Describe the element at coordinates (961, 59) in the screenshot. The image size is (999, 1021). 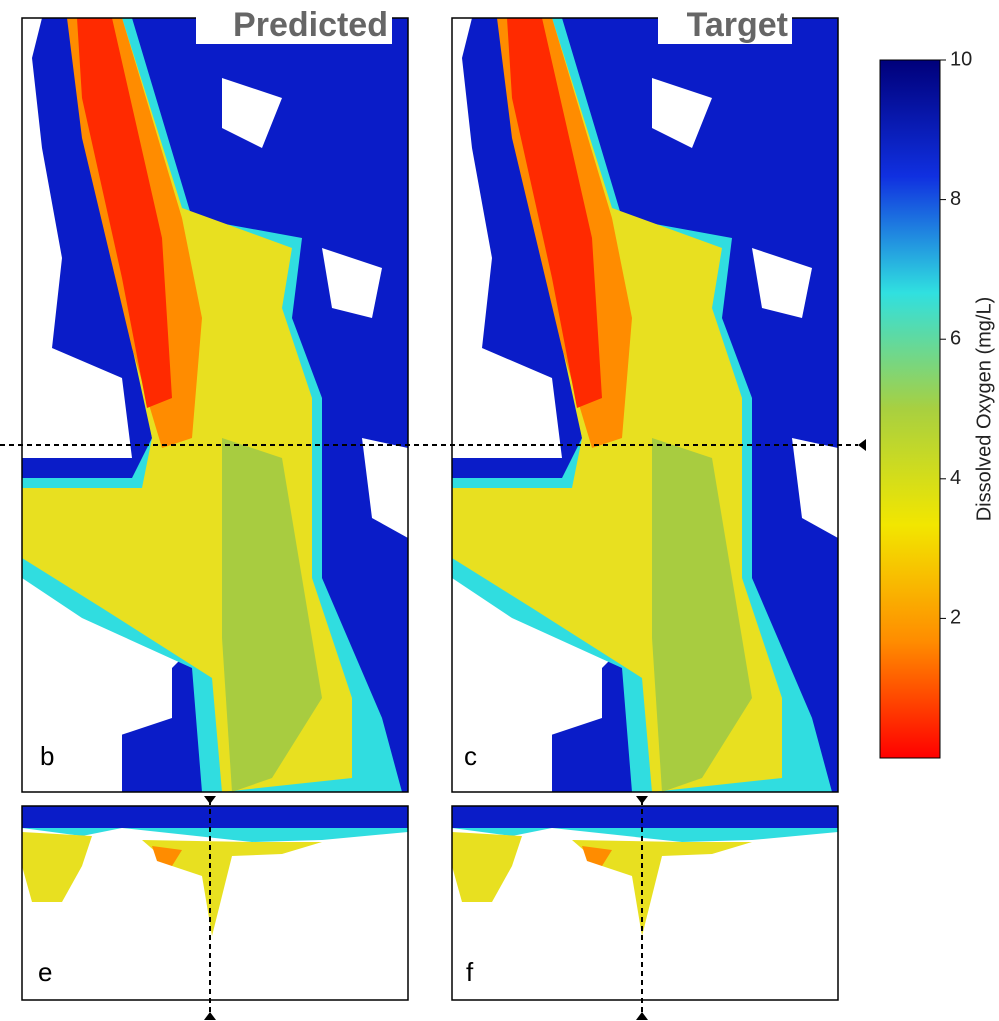
I see `colorbar-tick-label: 10` at that location.